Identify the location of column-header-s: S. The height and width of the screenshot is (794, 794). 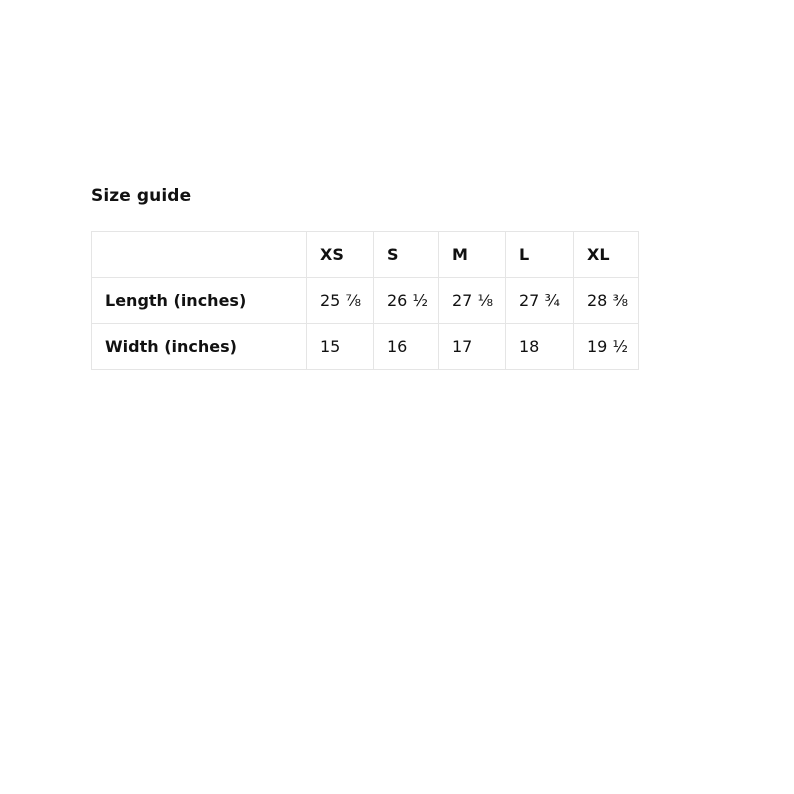
(406, 254).